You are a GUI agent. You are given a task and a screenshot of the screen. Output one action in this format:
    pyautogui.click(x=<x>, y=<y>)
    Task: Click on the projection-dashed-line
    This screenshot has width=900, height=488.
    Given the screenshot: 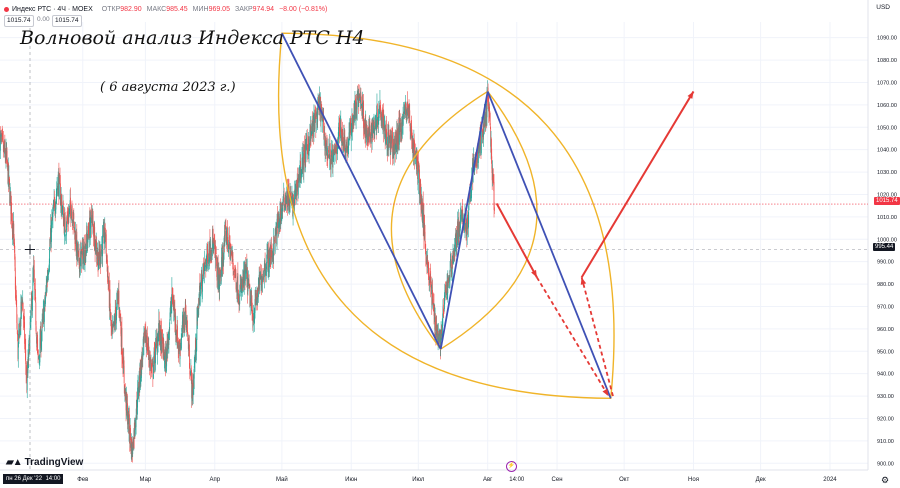 What is the action you would take?
    pyautogui.click(x=573, y=336)
    